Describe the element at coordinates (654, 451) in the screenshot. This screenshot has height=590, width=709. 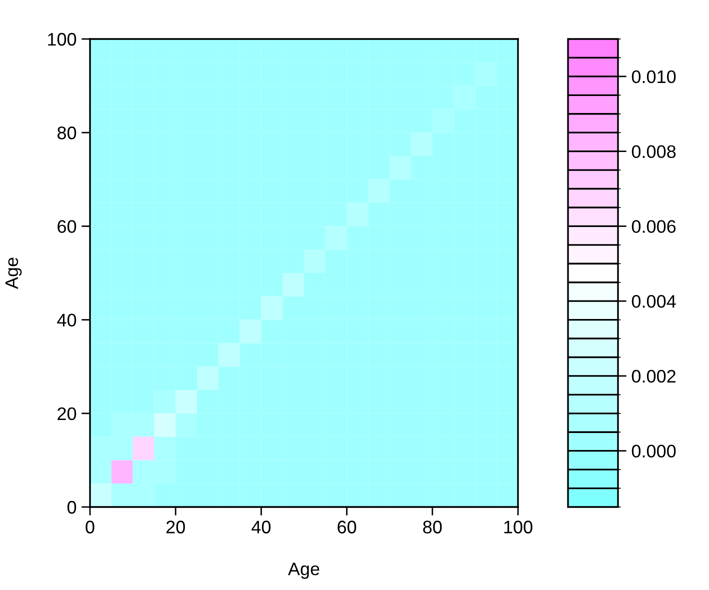
I see `color-bar-label: 0.000` at that location.